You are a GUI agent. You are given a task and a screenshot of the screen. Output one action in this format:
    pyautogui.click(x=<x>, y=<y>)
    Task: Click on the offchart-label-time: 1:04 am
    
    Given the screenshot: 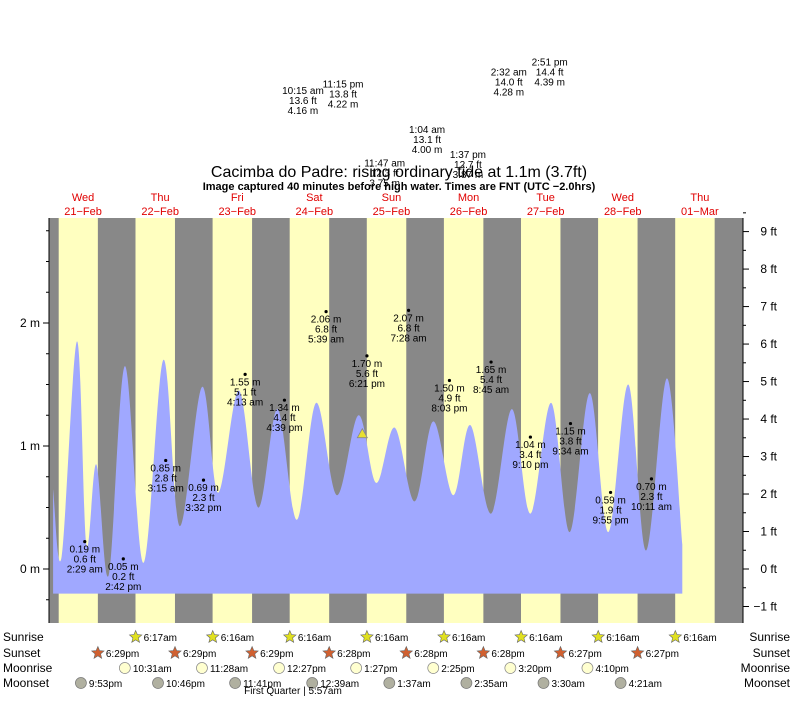 What is the action you would take?
    pyautogui.click(x=427, y=130)
    